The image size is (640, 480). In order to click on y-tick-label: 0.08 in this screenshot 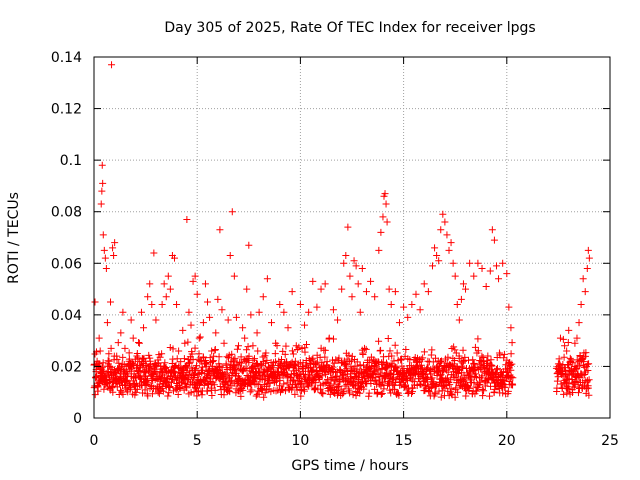, I will do `click(66, 213)`.